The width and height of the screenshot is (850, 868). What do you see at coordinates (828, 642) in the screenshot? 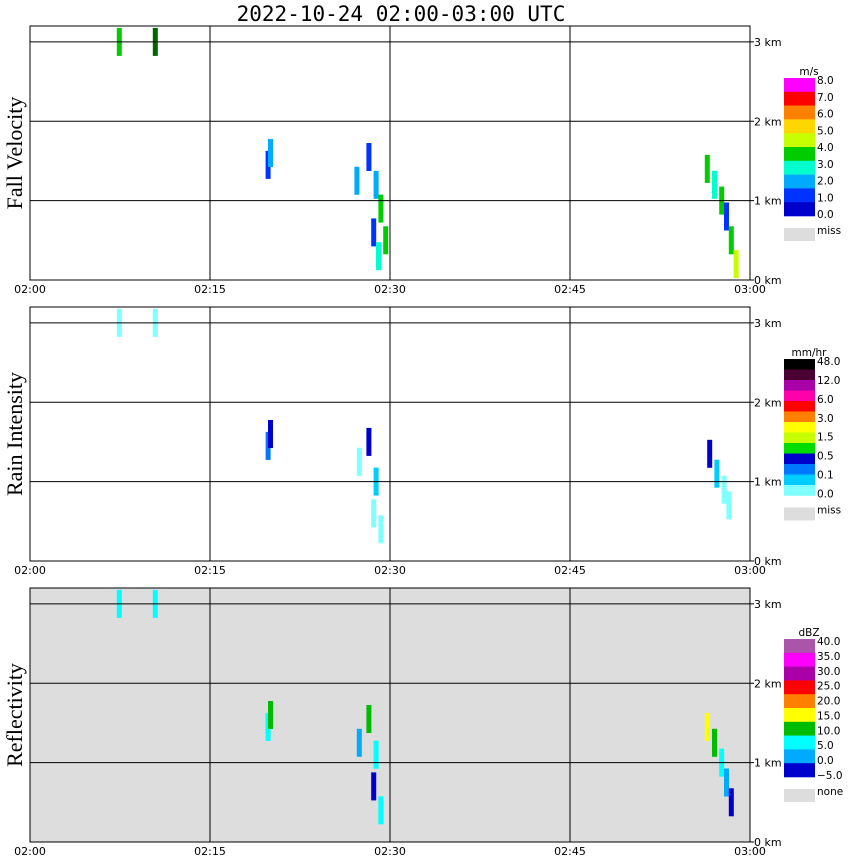
I see `legend-label: 40.0` at bounding box center [828, 642].